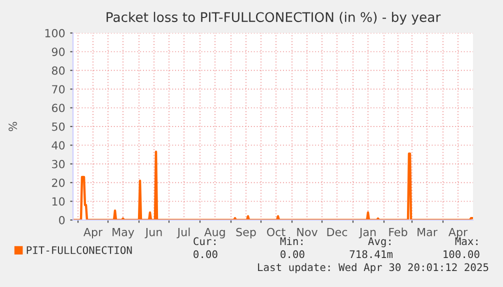 The image size is (503, 287). What do you see at coordinates (153, 233) in the screenshot?
I see `x-tick-label: Jun` at bounding box center [153, 233].